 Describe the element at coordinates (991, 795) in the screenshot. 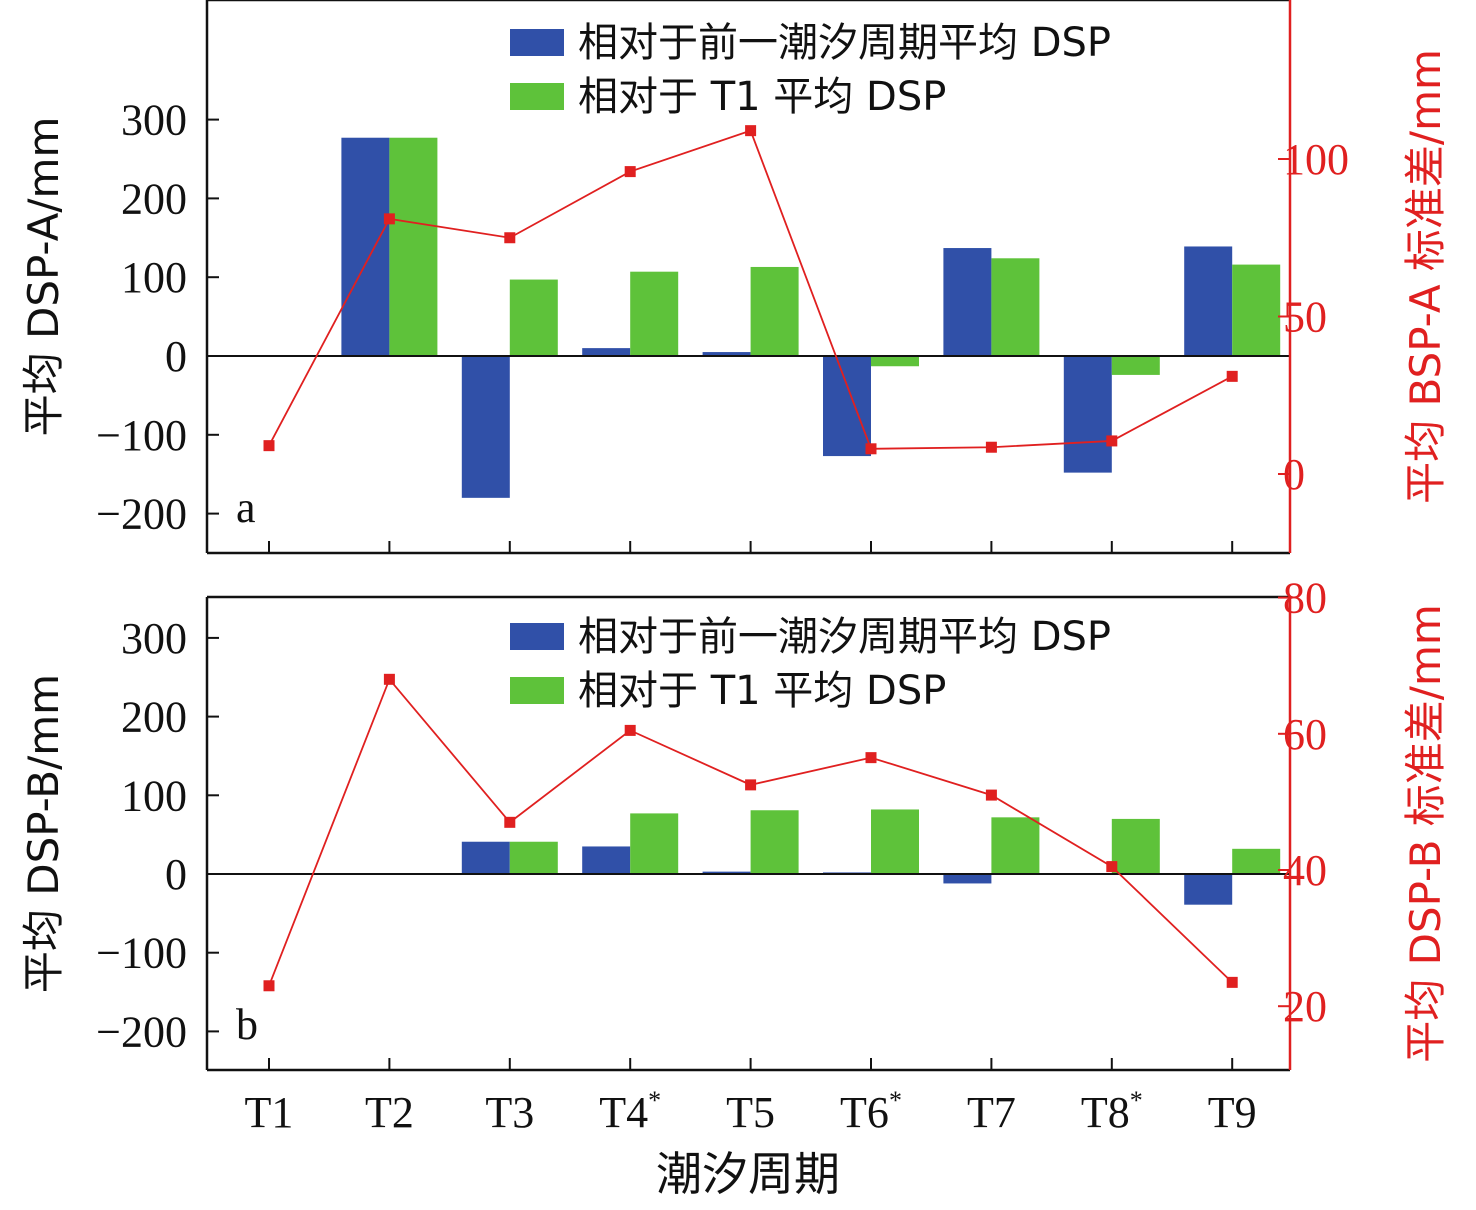

I see `std-marker-b-T7` at that location.